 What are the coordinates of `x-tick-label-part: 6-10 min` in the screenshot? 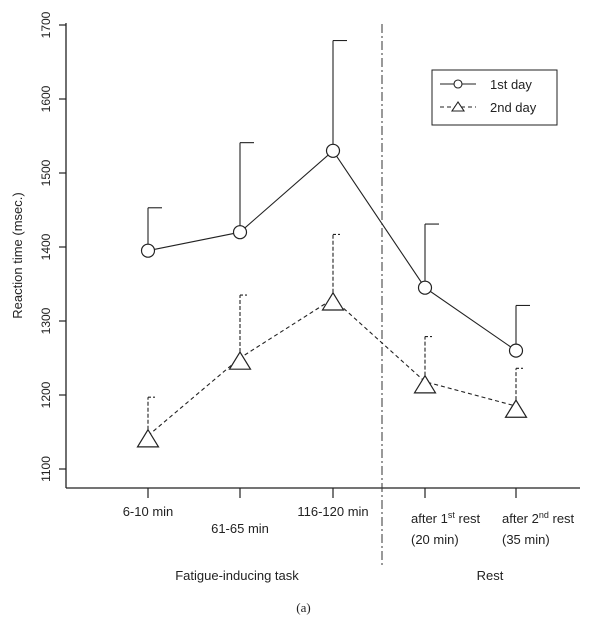 It's located at (148, 511).